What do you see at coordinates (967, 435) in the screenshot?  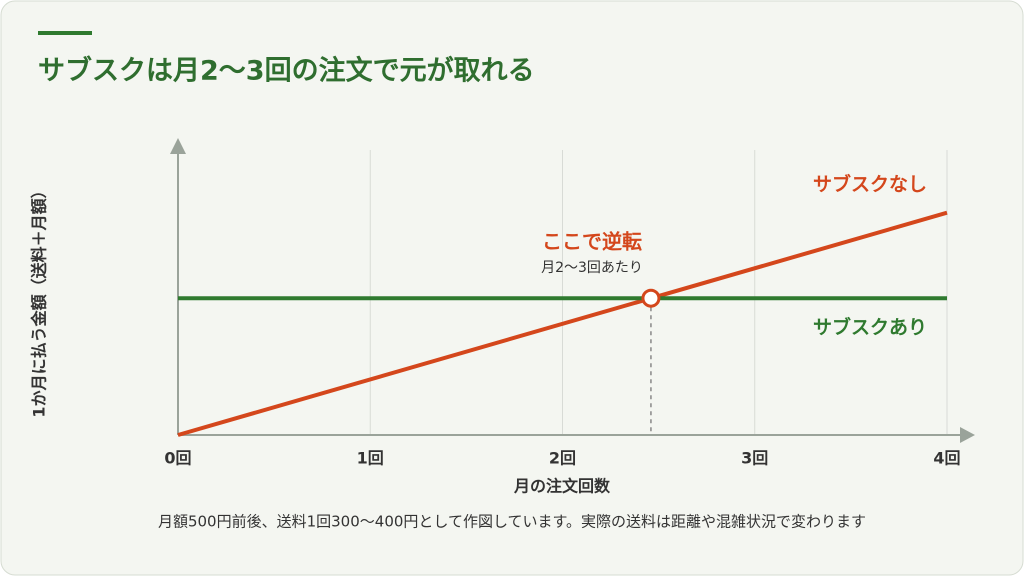 I see `x-axis-arrow` at bounding box center [967, 435].